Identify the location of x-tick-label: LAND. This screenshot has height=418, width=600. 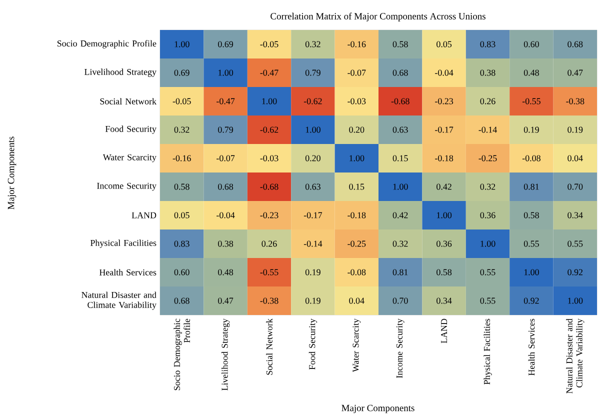
(444, 331).